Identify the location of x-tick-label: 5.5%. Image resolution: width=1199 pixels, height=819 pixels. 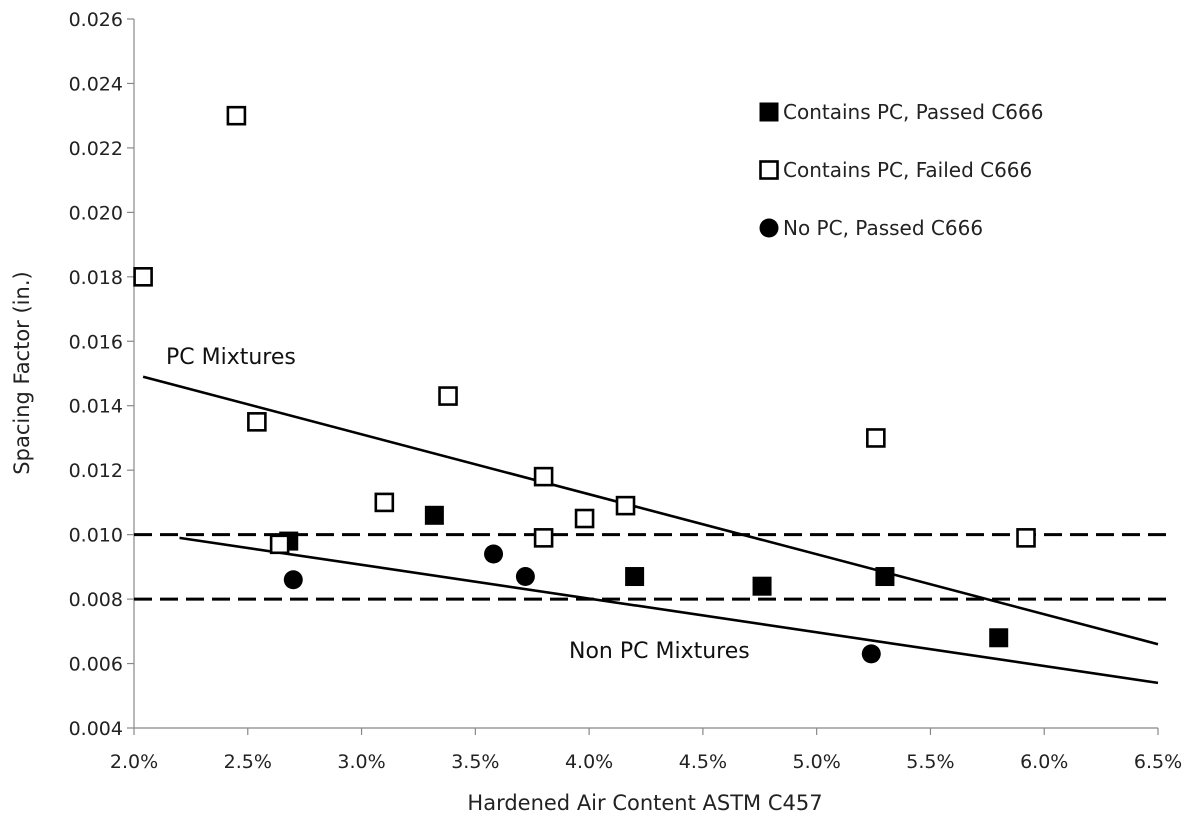
(930, 762).